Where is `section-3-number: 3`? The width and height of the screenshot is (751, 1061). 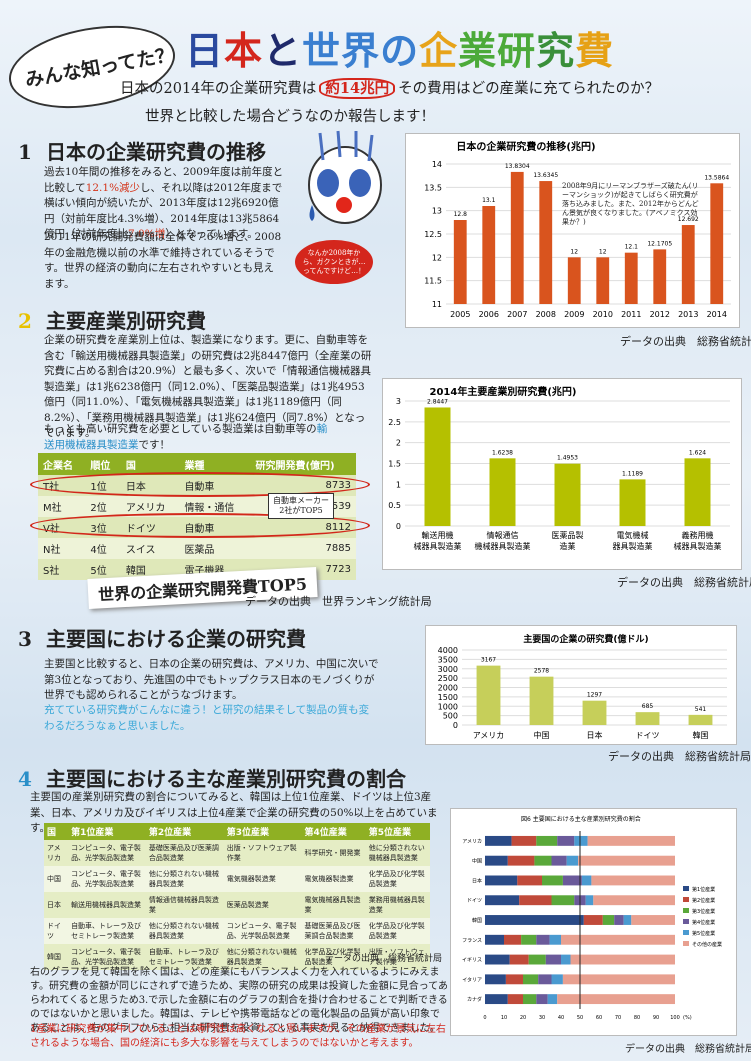 section-3-number: 3 is located at coordinates (25, 639).